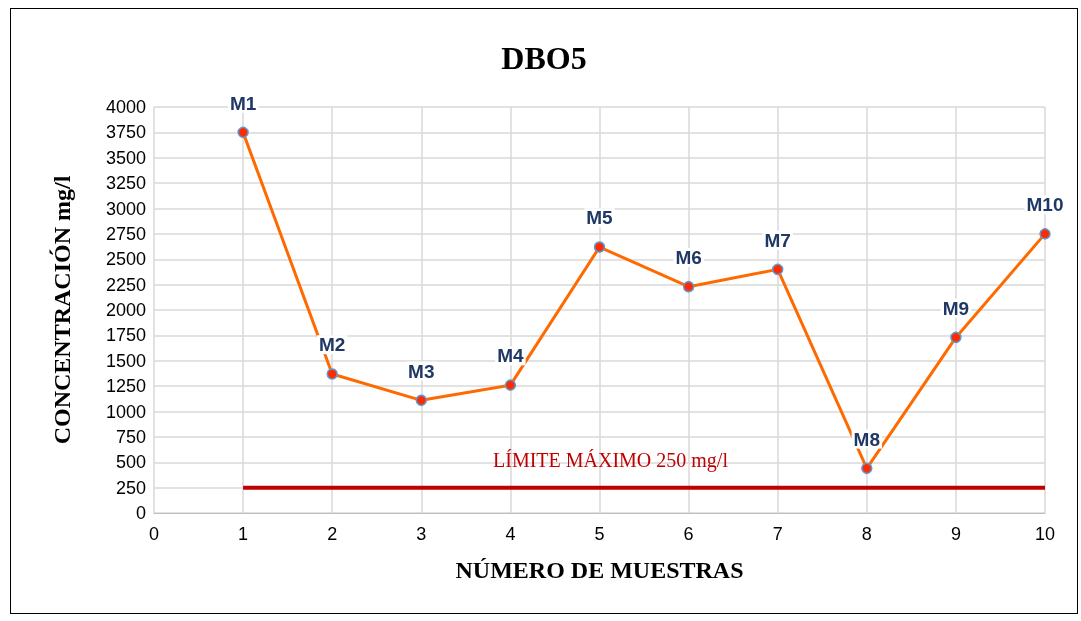  I want to click on y-tick-label: 2500, so click(125, 259).